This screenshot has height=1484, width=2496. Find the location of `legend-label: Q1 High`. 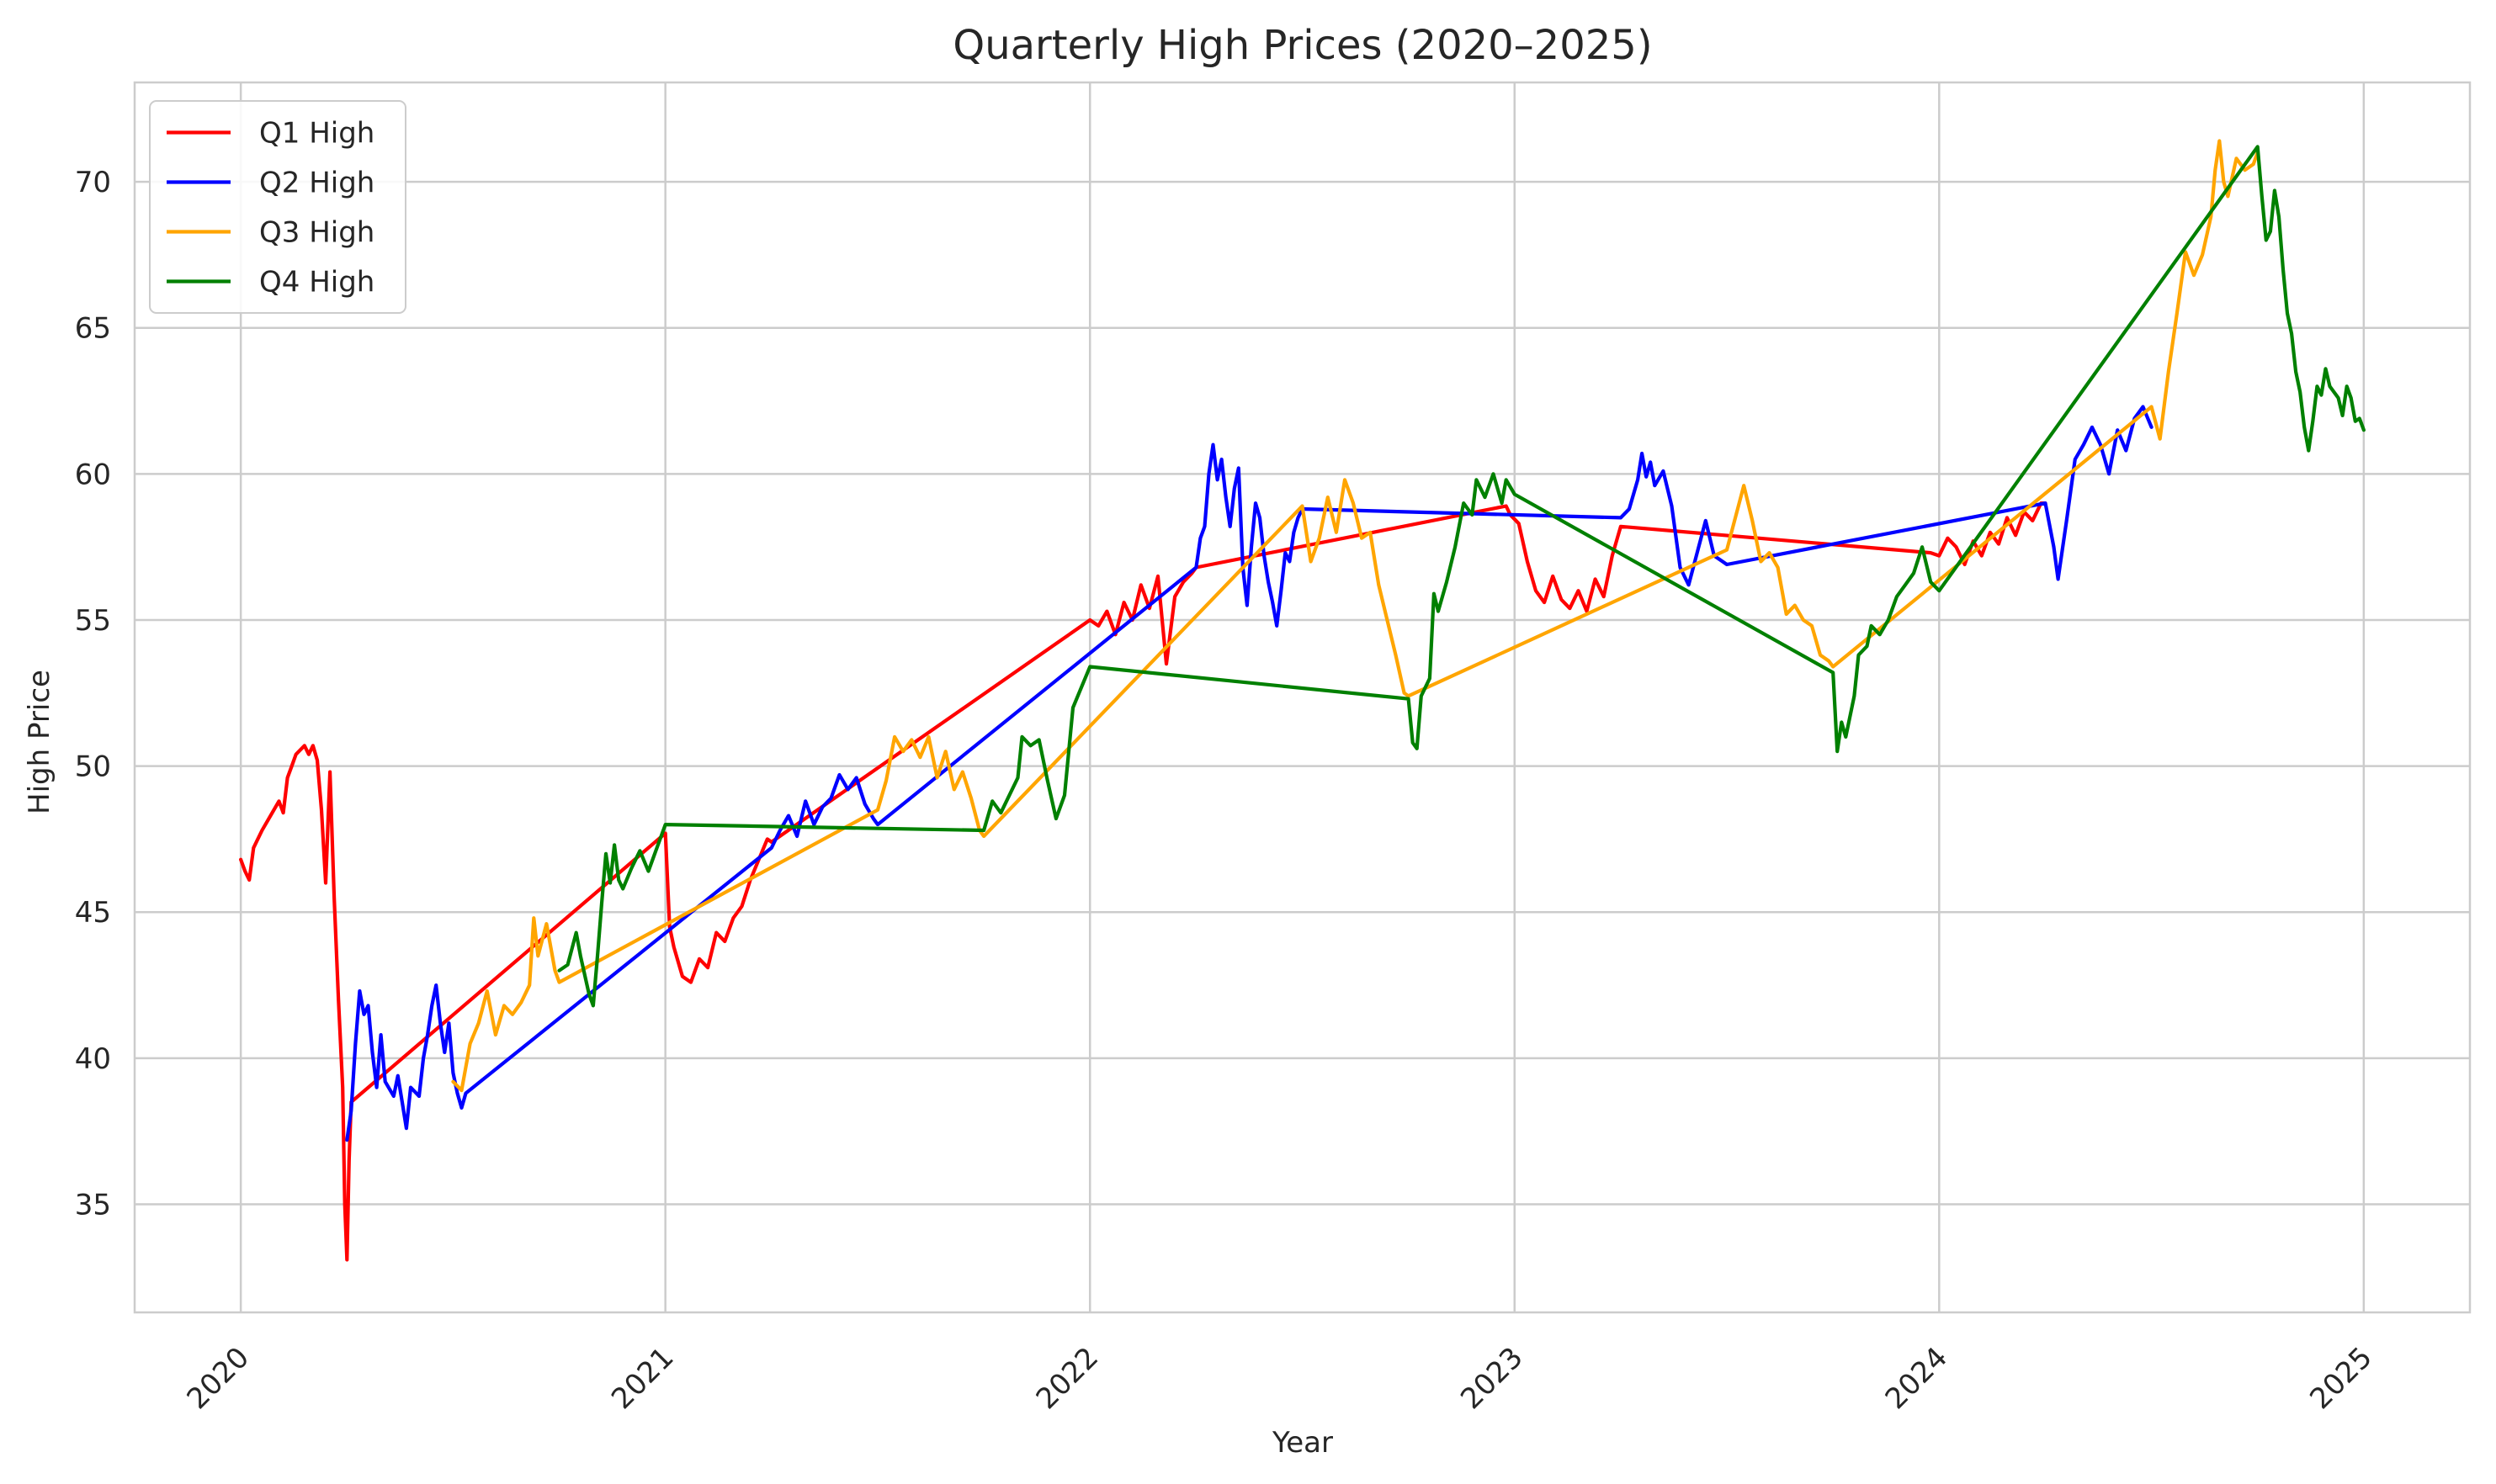

legend-label: Q1 High is located at coordinates (317, 134).